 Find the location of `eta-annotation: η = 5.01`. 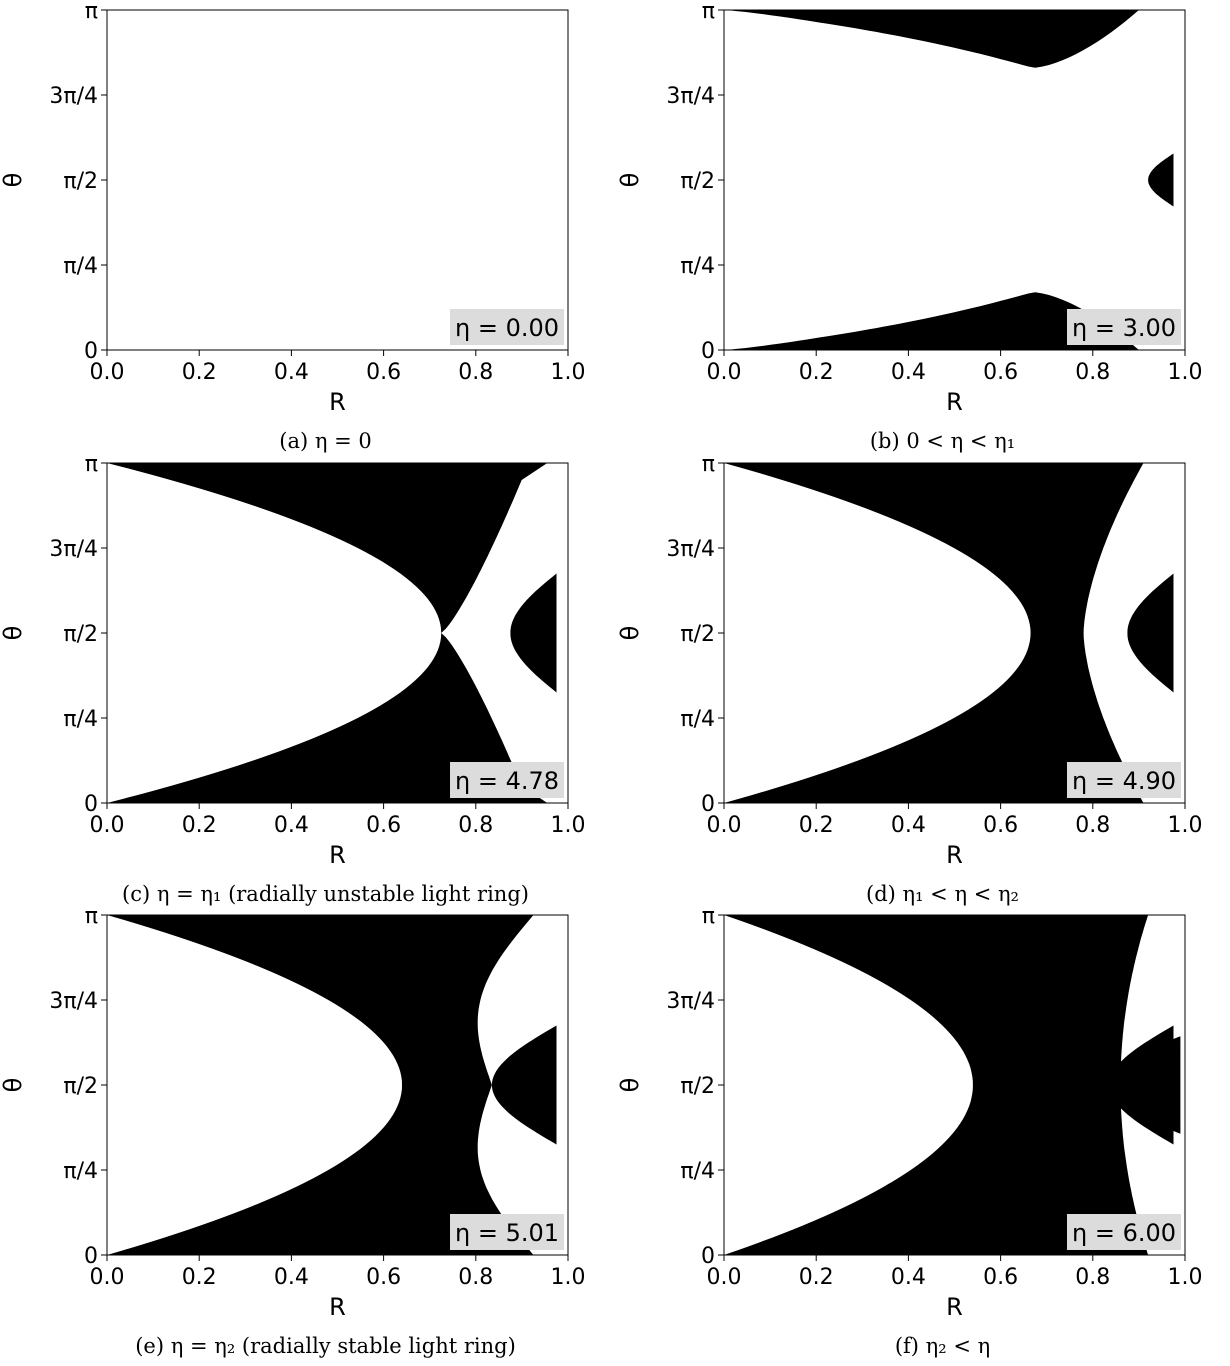

eta-annotation: η = 5.01 is located at coordinates (507, 1233).